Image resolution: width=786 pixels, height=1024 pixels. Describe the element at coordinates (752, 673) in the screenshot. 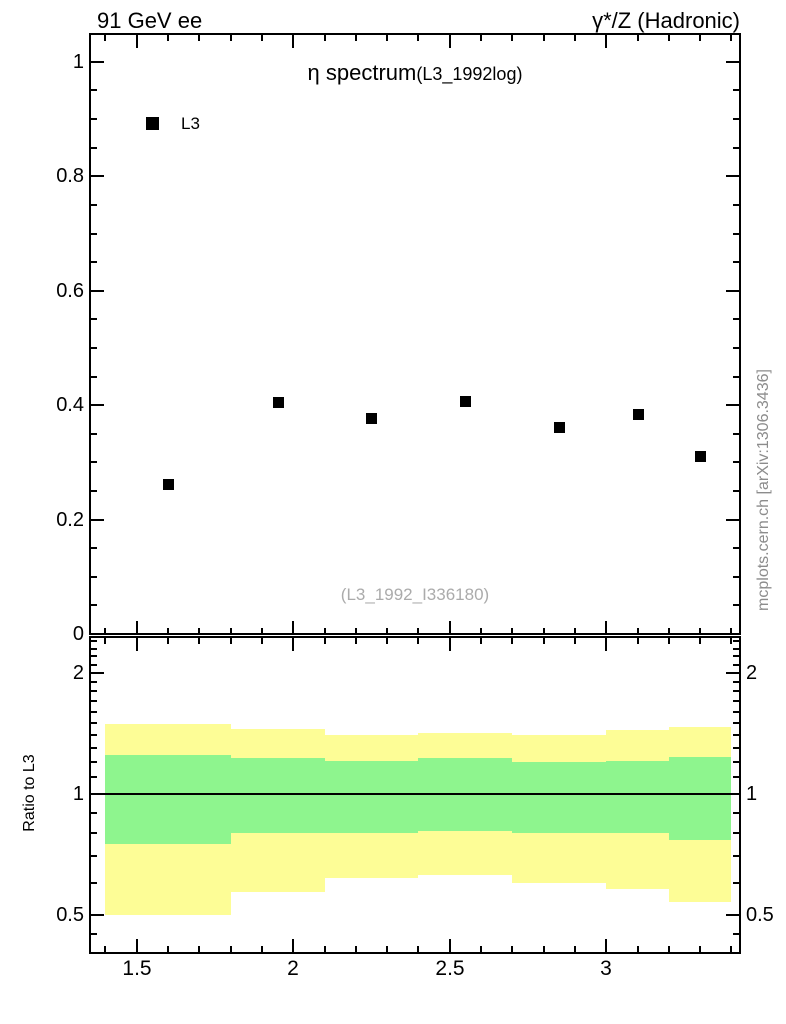

I see `ratio-y-tick-label-right: 2` at that location.